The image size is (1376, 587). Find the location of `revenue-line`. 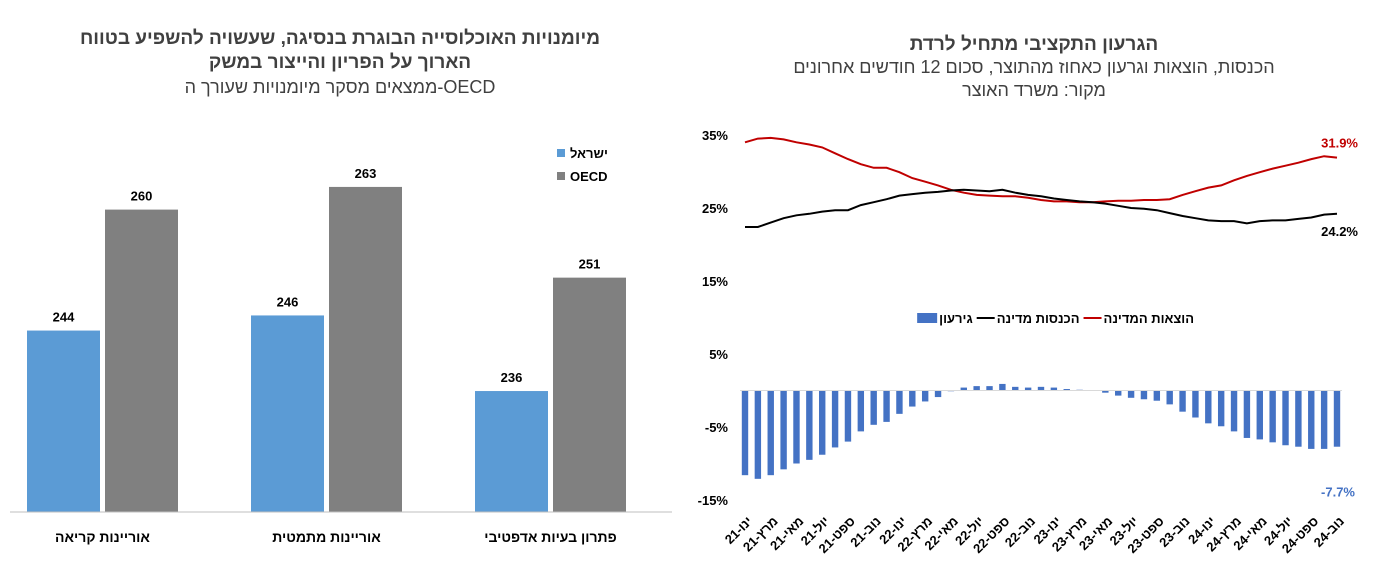

revenue-line is located at coordinates (1041, 208).